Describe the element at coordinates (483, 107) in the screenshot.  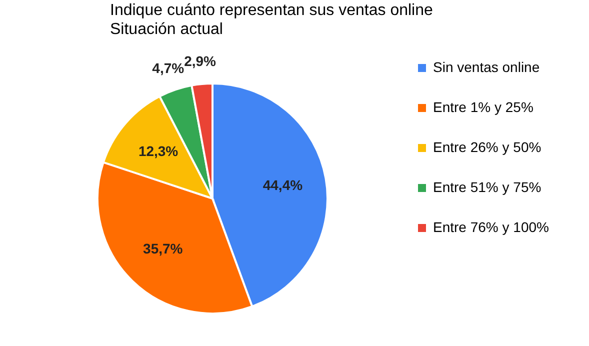
I see `legend-label: Entre 1% y 25%` at that location.